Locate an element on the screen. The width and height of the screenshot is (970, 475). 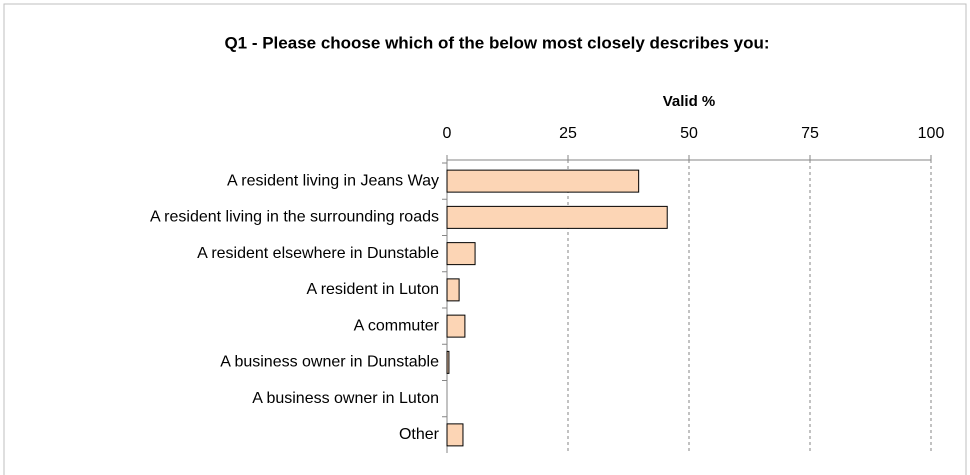
x-tick-label: 75 is located at coordinates (810, 133).